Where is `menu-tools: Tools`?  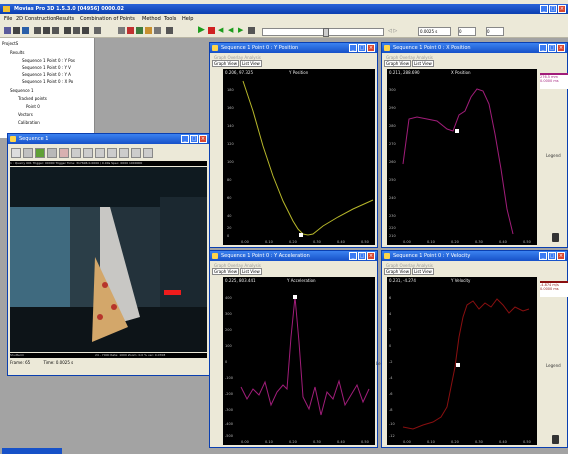 menu-tools: Tools is located at coordinates (170, 19).